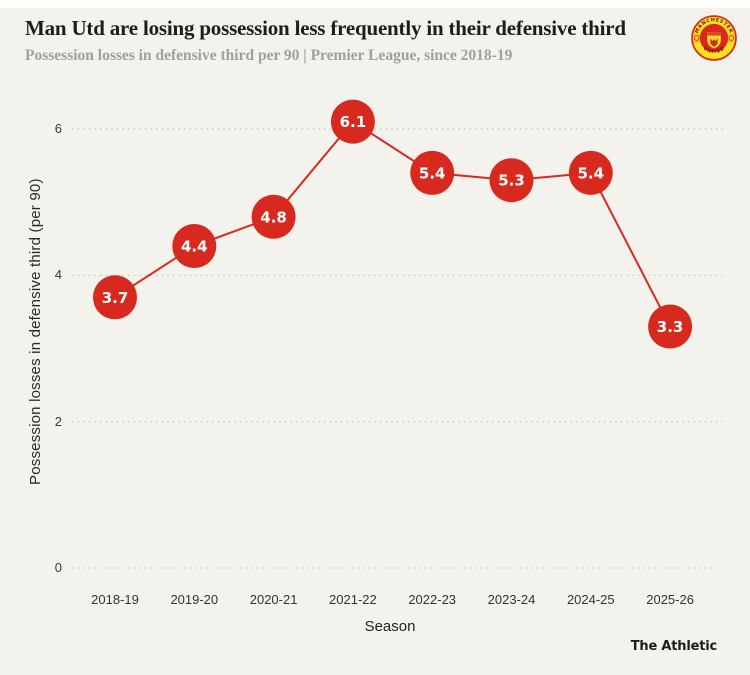 The image size is (750, 675). I want to click on data-point: 3.7, so click(115, 297).